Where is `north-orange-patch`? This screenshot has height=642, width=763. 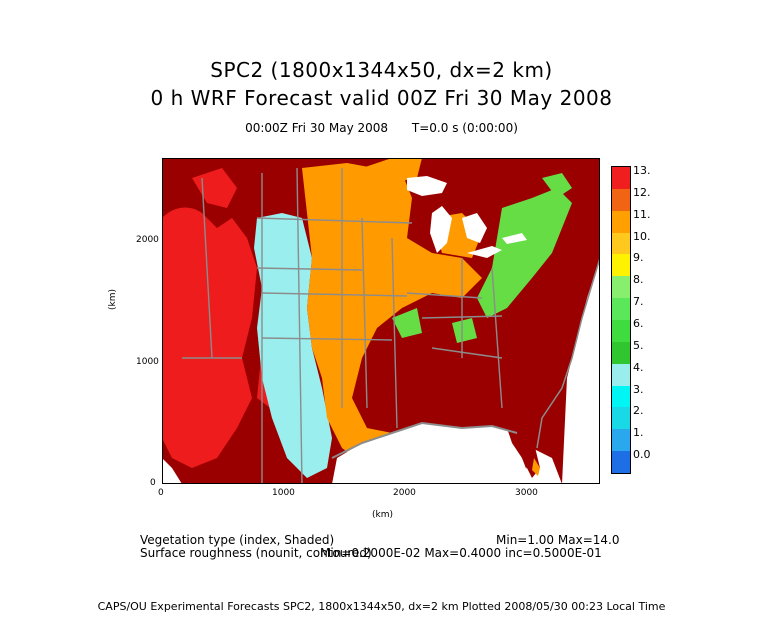
north-orange-patch is located at coordinates (392, 170).